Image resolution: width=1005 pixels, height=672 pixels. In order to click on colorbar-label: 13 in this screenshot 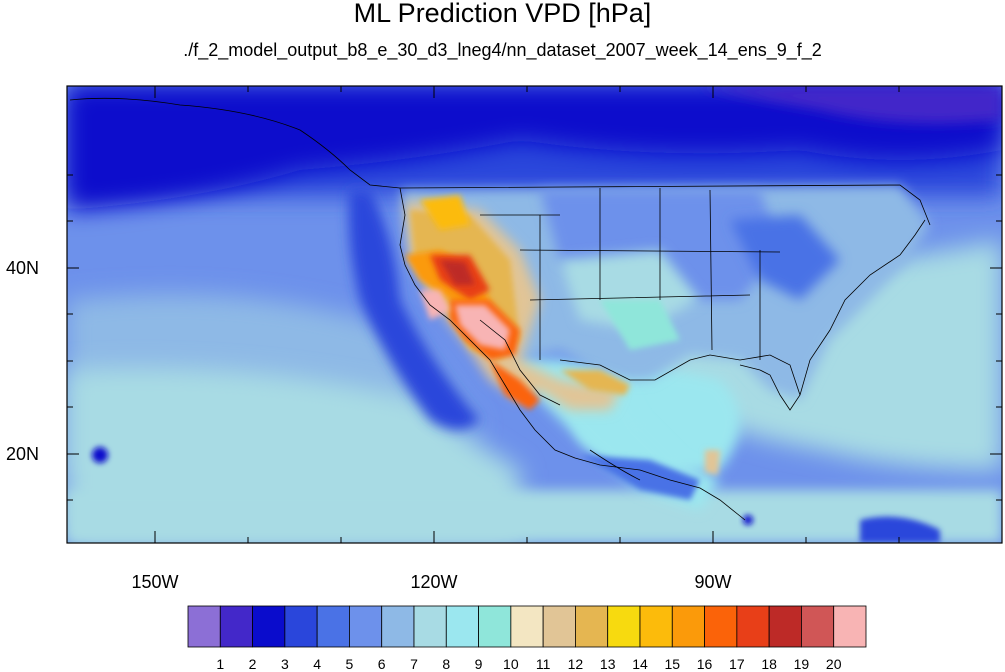, I will do `click(607, 664)`.